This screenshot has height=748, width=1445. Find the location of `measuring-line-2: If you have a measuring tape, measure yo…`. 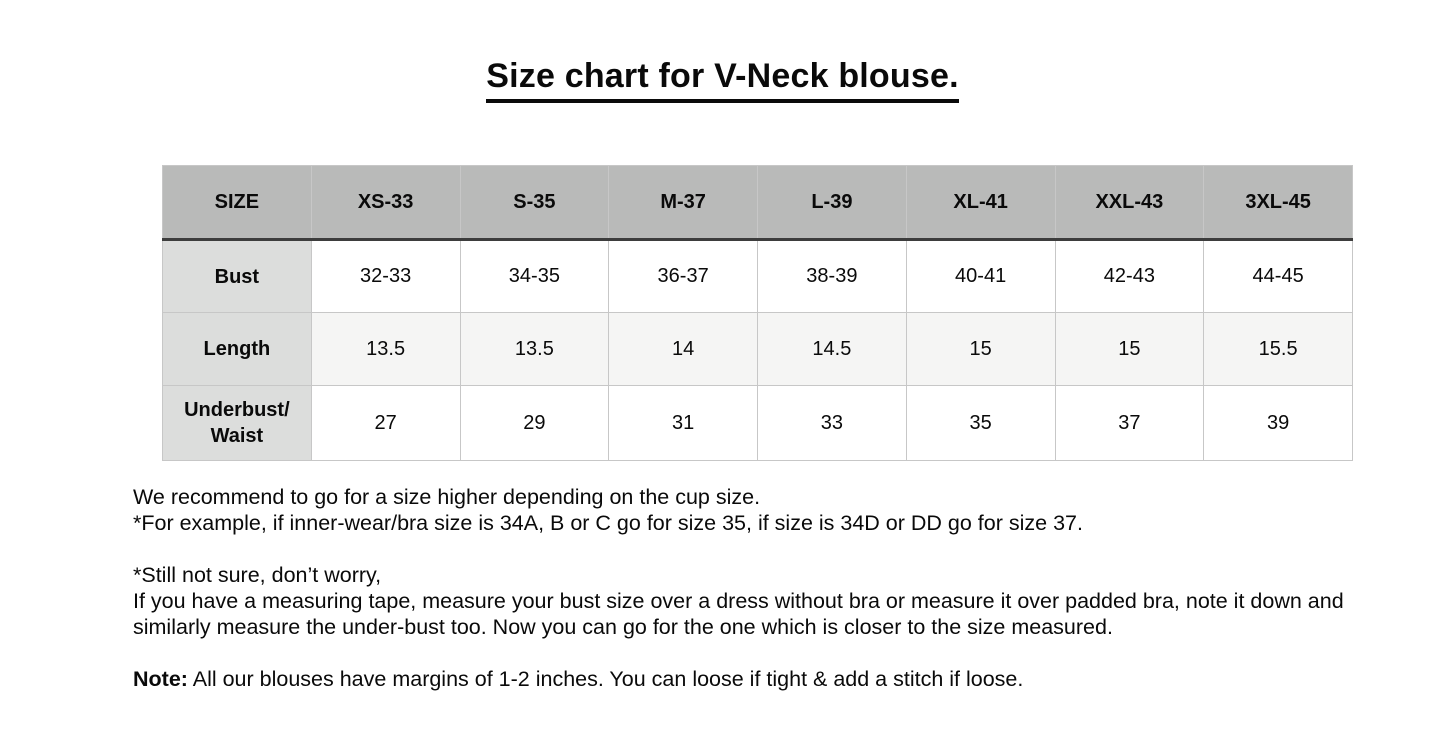

measuring-line-2: If you have a measuring tape, measure yo… is located at coordinates (738, 614).